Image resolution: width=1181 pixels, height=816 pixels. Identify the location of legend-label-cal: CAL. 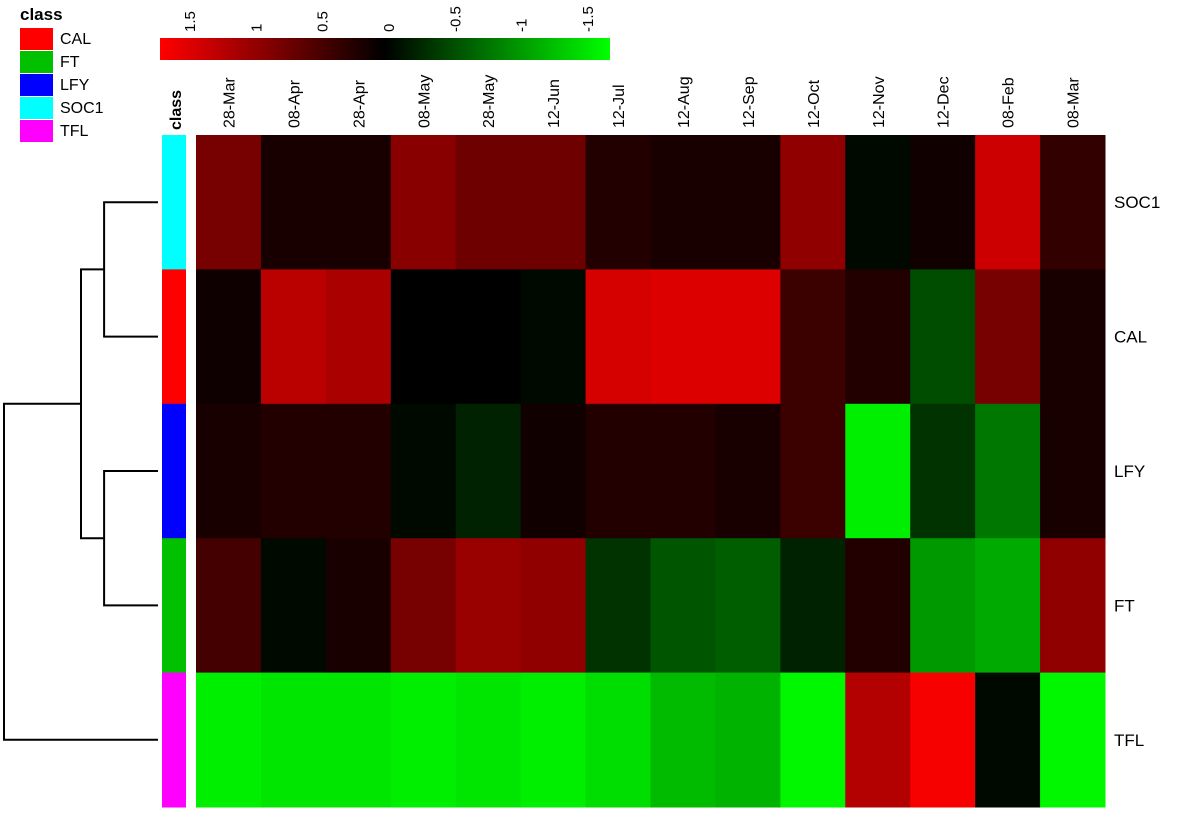
(75, 39).